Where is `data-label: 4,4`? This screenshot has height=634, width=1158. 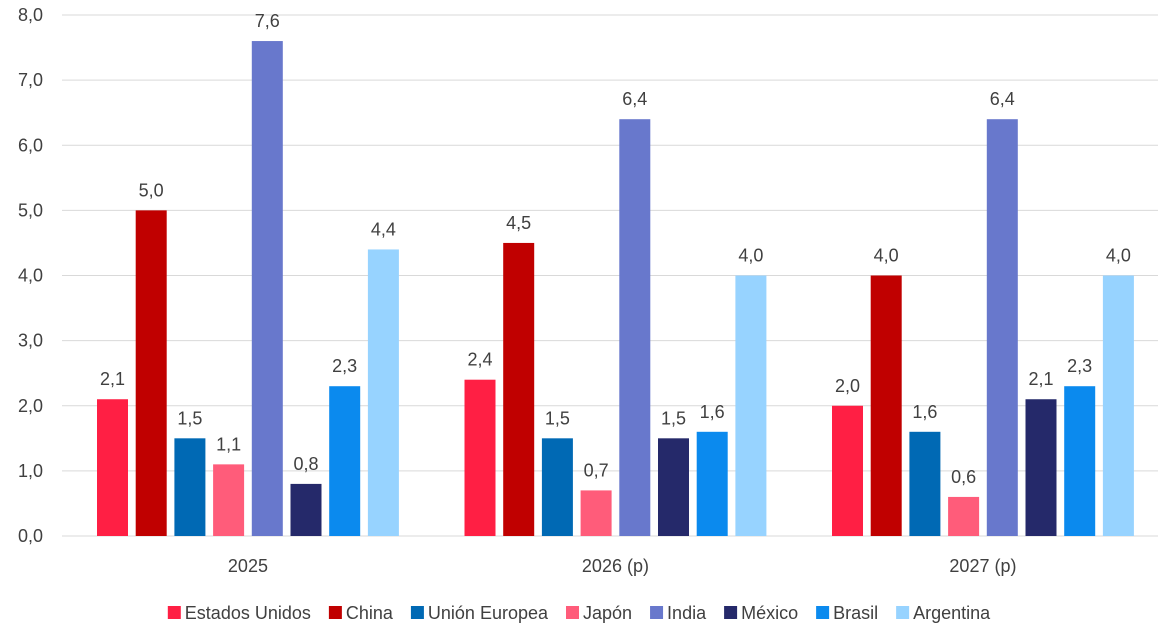
data-label: 4,4 is located at coordinates (383, 229).